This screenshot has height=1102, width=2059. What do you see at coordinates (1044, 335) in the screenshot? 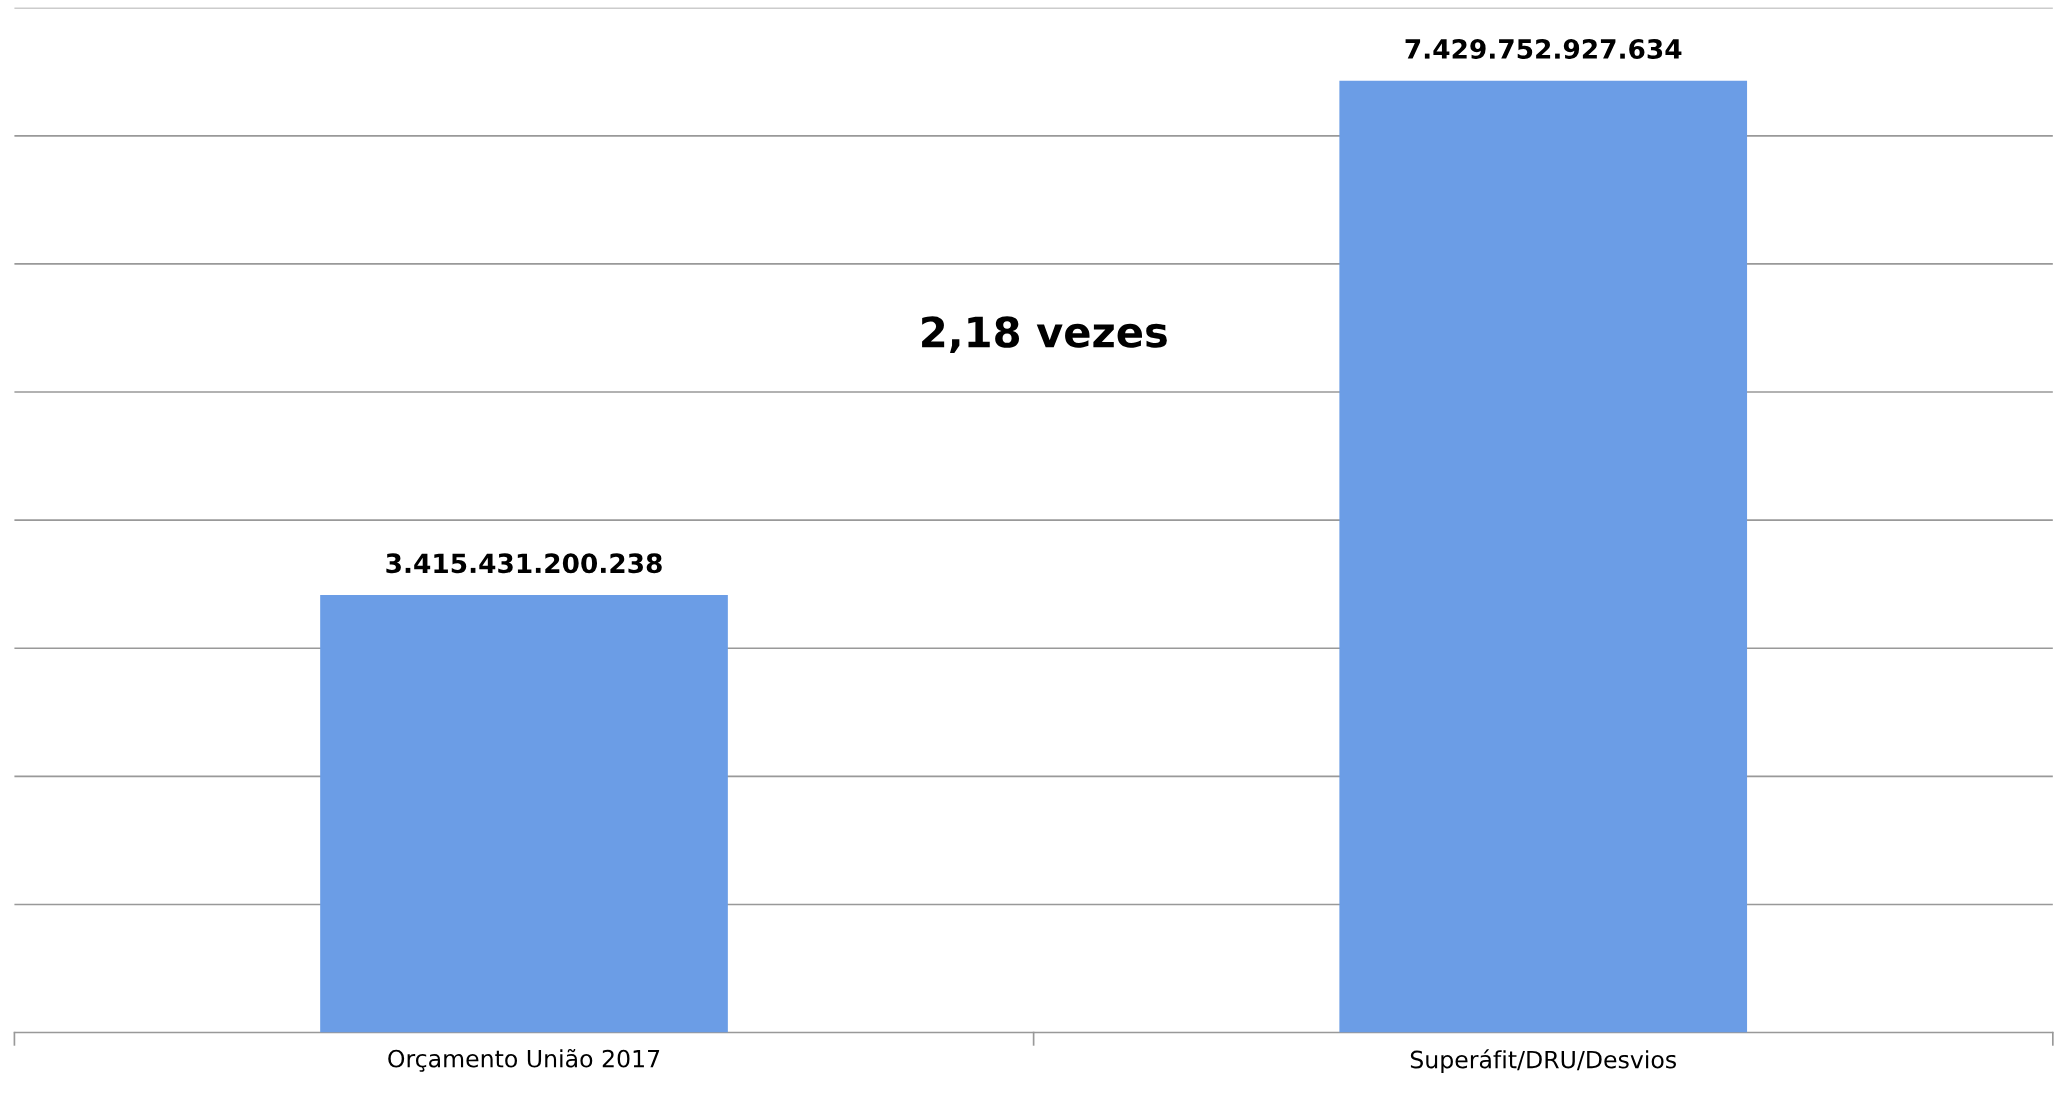
I see `annotation: 2,18 vezes` at bounding box center [1044, 335].